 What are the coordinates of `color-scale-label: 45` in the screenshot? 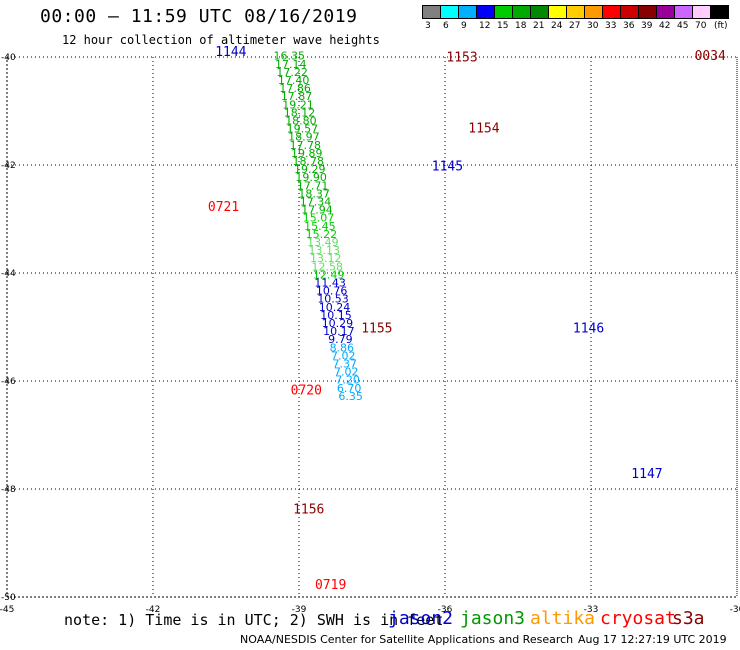 It's located at (683, 26).